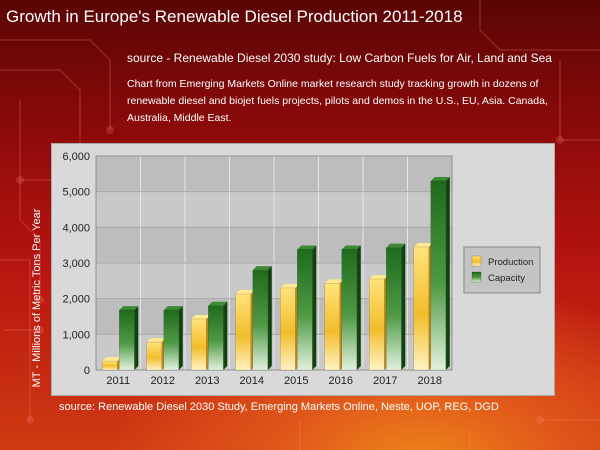  I want to click on capacity-bar-2012, so click(171, 340).